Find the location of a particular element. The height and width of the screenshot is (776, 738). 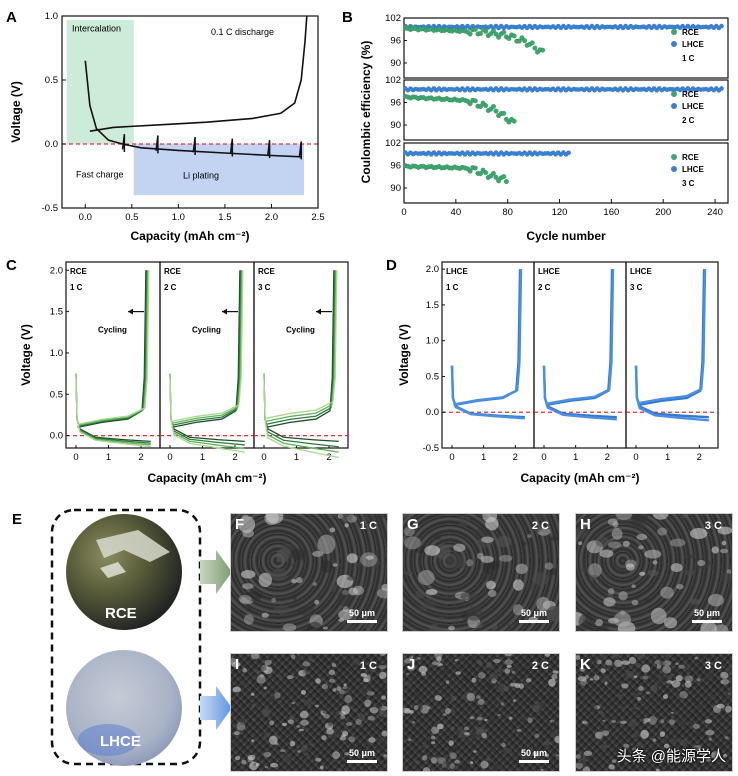

rate-label: 3 C is located at coordinates (264, 287).